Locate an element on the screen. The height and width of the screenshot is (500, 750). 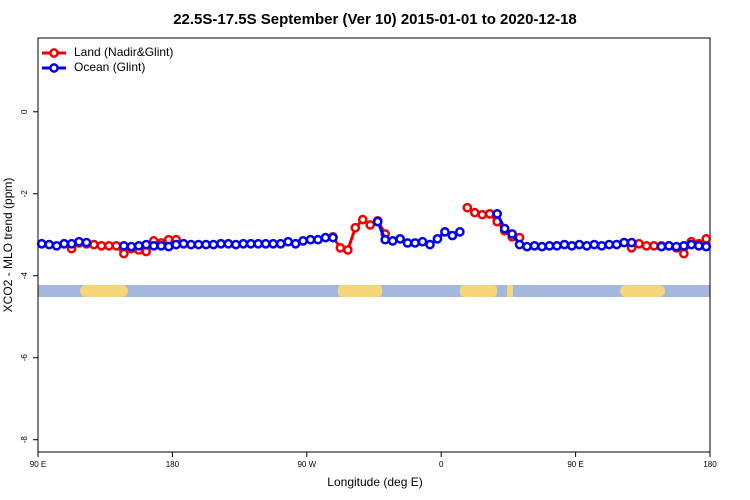
land-mask is located at coordinates (374, 291).